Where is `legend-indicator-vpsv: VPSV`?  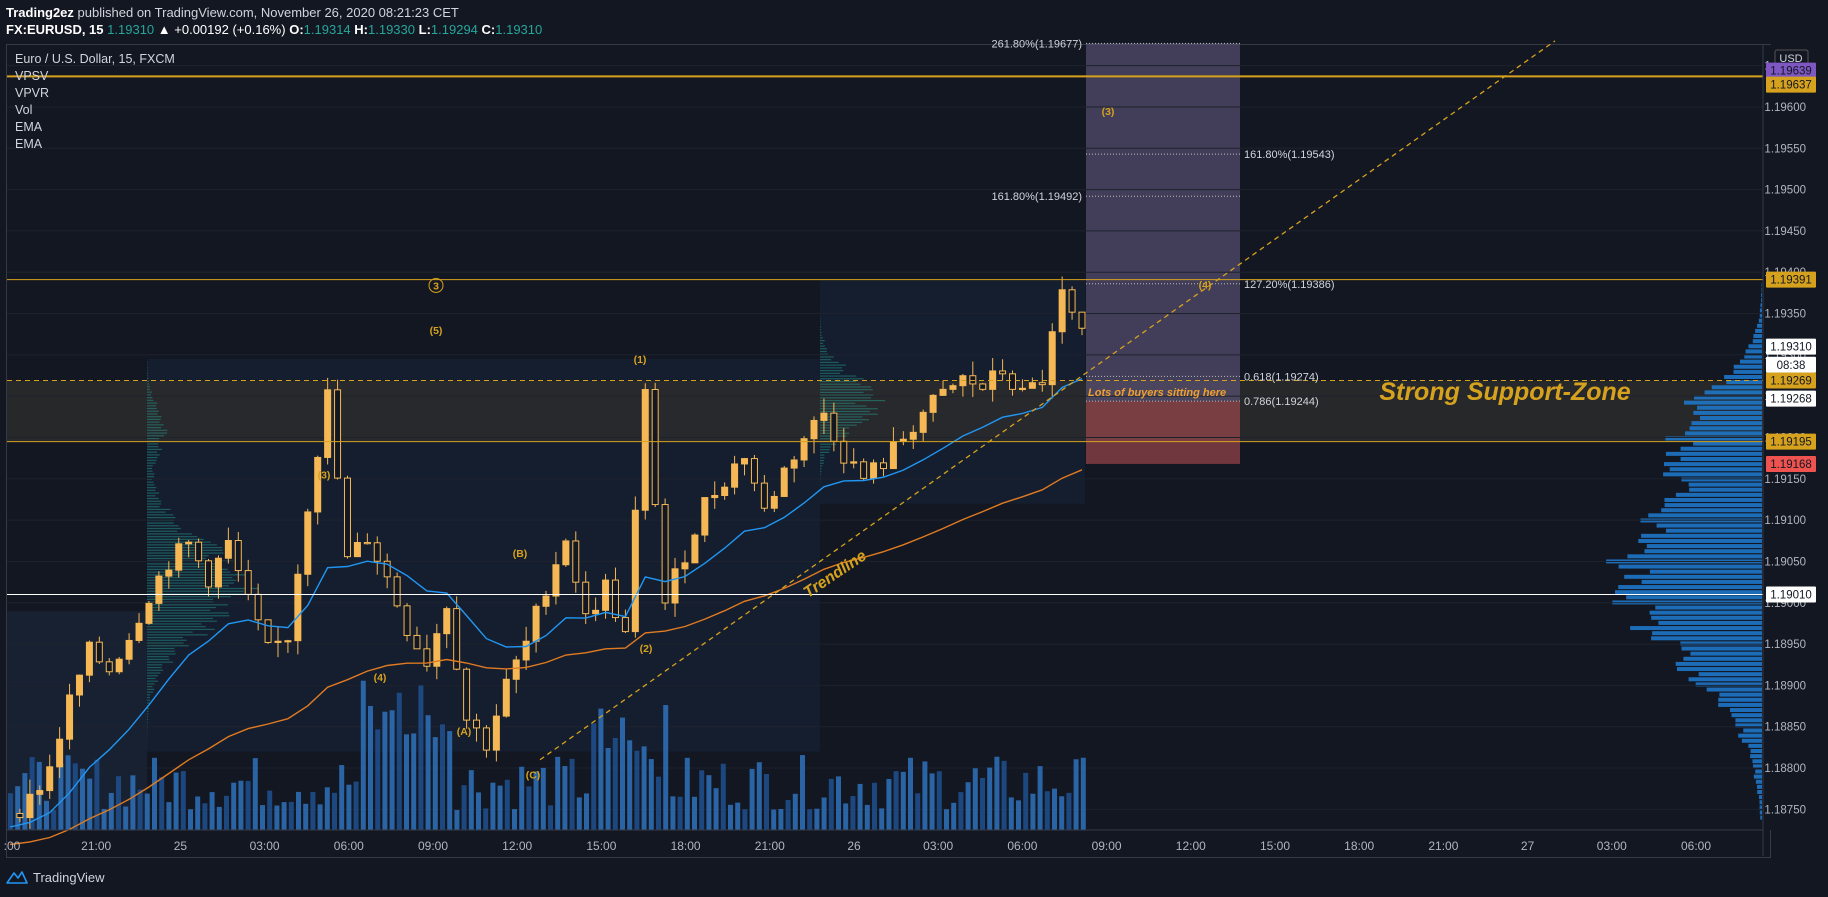
legend-indicator-vpsv: VPSV is located at coordinates (32, 76).